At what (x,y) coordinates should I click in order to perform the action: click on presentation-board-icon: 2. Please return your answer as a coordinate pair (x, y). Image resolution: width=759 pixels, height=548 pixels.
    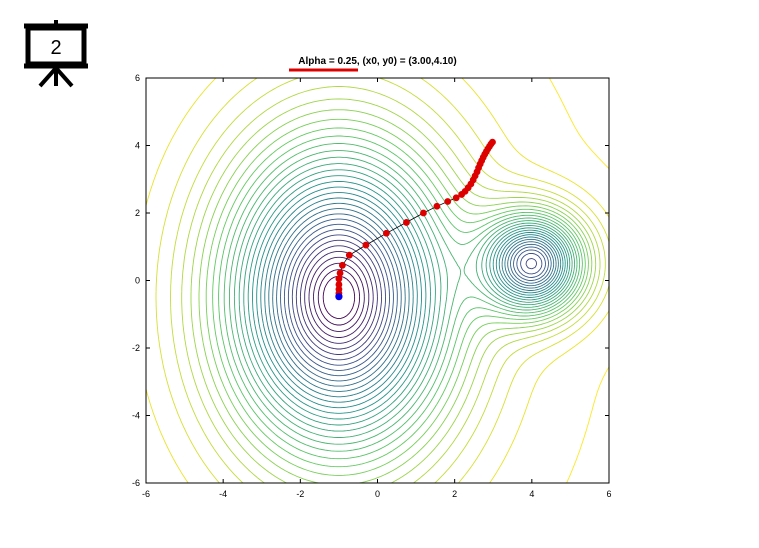
    Looking at the image, I should click on (56, 54).